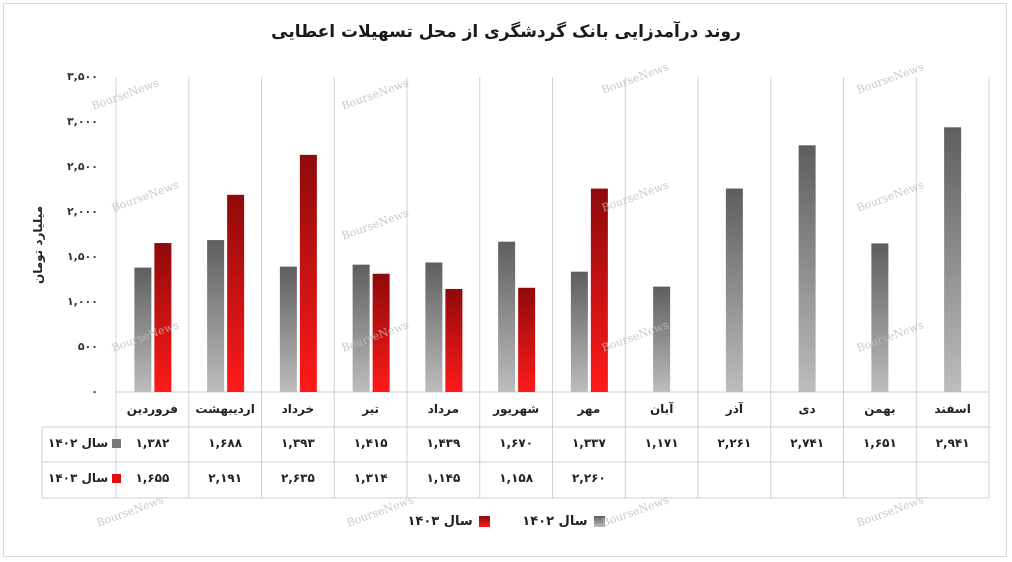 This screenshot has height=562, width=1012. What do you see at coordinates (880, 409) in the screenshot?
I see `x-tick-label: بهمن` at bounding box center [880, 409].